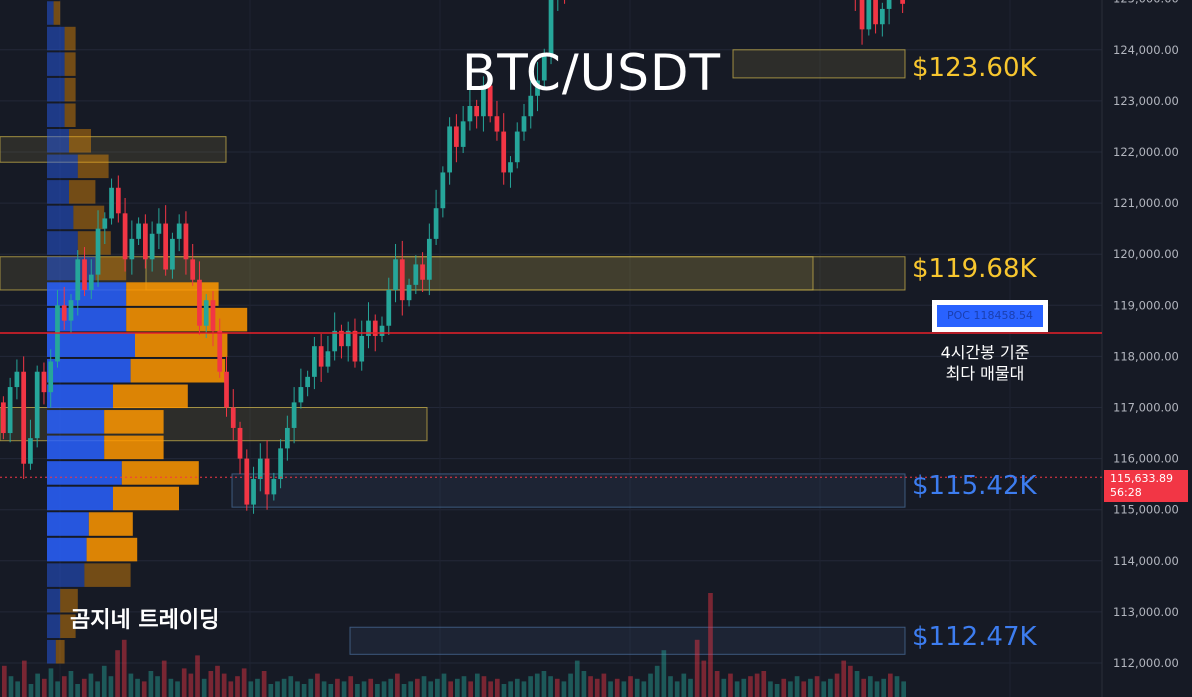 The image size is (1192, 697). Describe the element at coordinates (819, 64) in the screenshot. I see `zone-123-6k` at that location.